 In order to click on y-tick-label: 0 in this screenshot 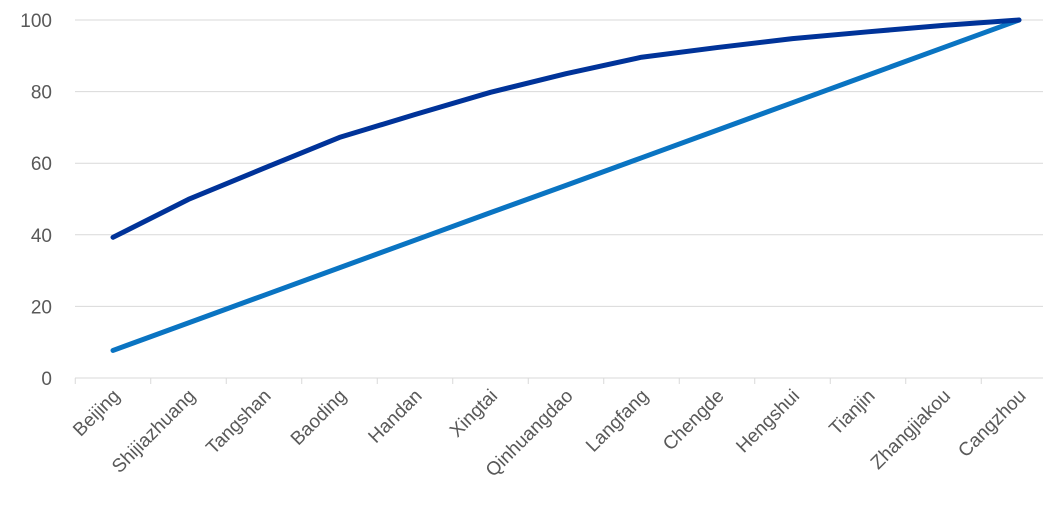, I will do `click(46, 379)`.